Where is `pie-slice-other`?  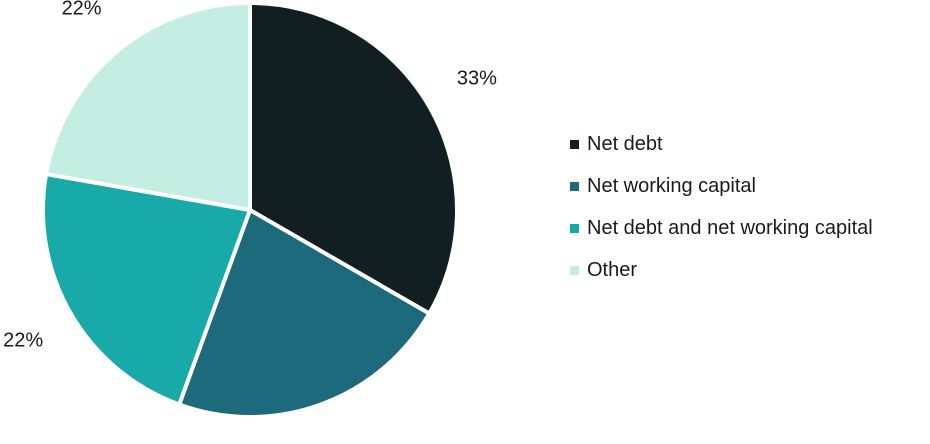 pie-slice-other is located at coordinates (148, 106).